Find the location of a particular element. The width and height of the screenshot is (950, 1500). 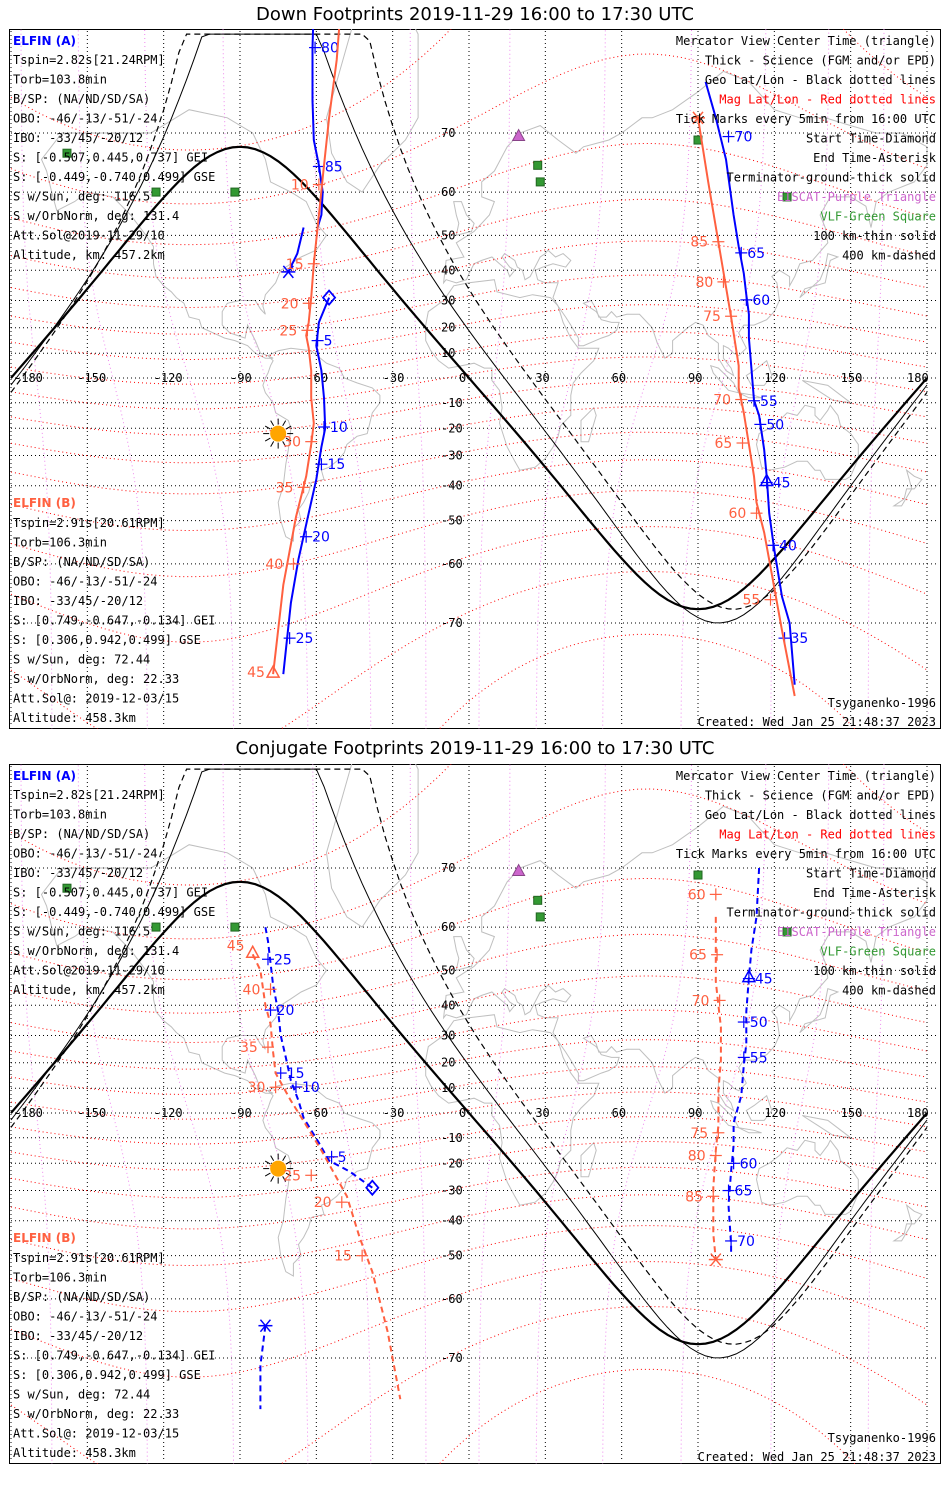

elfin-b-line: Tspin=2.91s[20.61RPM] is located at coordinates (89, 1258).